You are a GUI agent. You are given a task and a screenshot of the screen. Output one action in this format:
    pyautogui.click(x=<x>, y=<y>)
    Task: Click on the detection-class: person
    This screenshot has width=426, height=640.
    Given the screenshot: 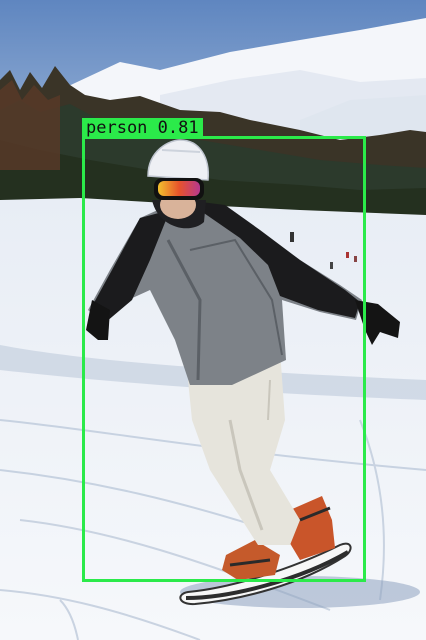 What is the action you would take?
    pyautogui.click(x=117, y=128)
    